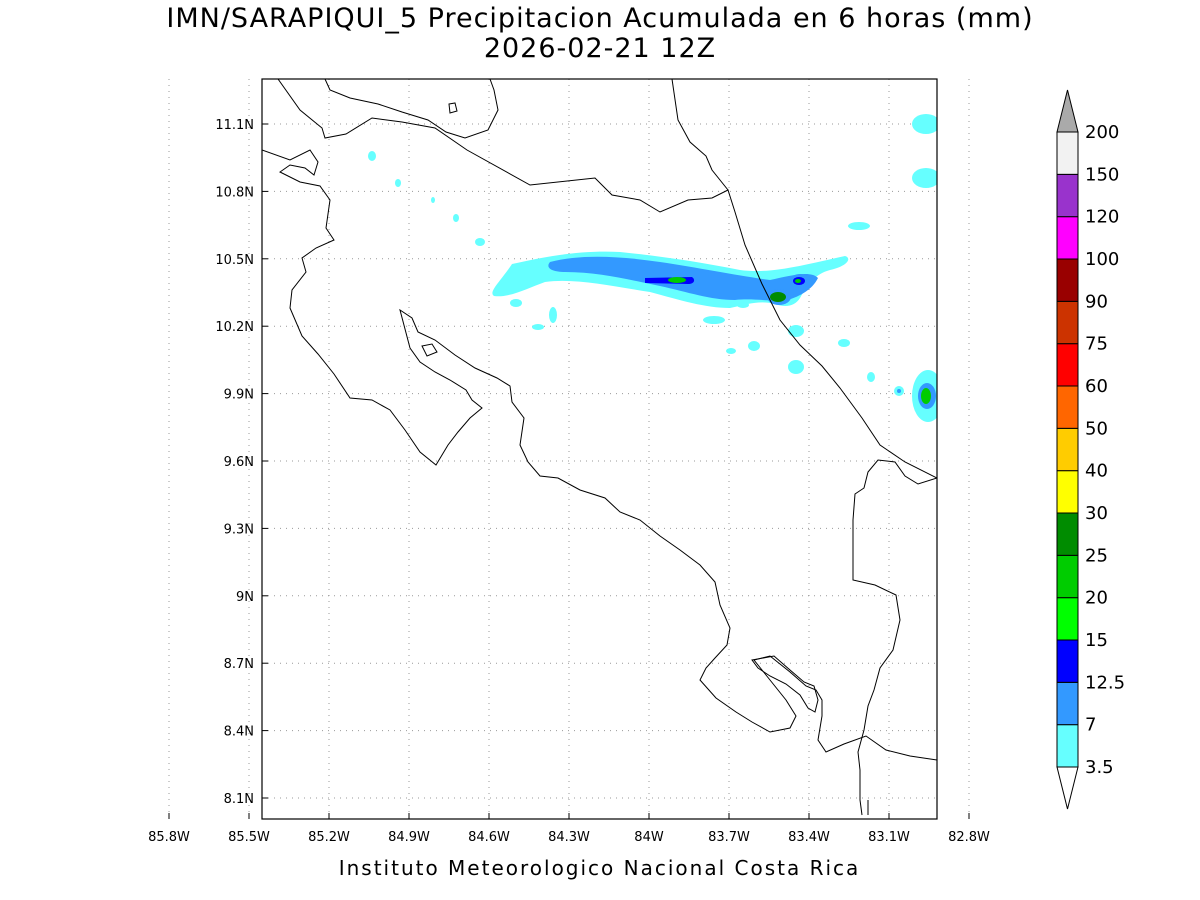 Image resolution: width=1200 pixels, height=900 pixels. What do you see at coordinates (1102, 217) in the screenshot?
I see `colorbar-label: 120` at bounding box center [1102, 217].